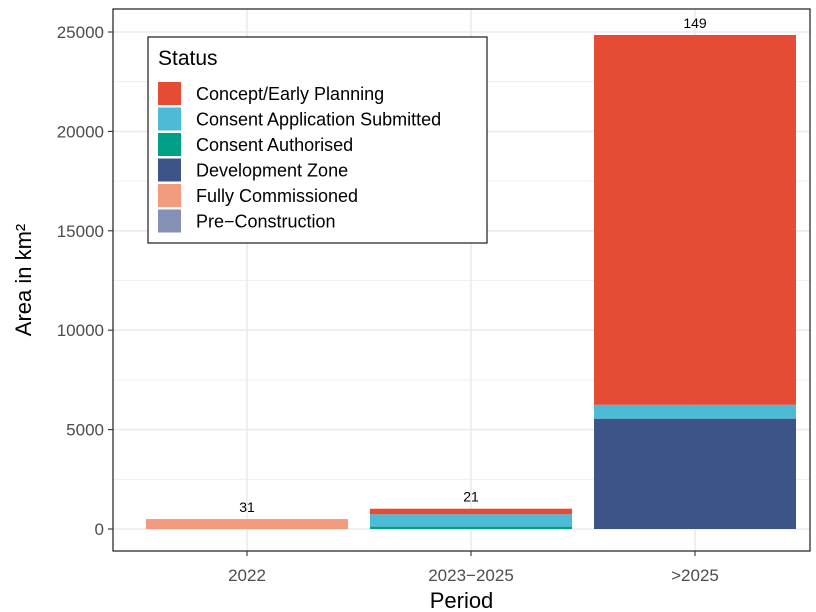 The height and width of the screenshot is (612, 816). I want to click on y-tick-label: 10000, so click(80, 330).